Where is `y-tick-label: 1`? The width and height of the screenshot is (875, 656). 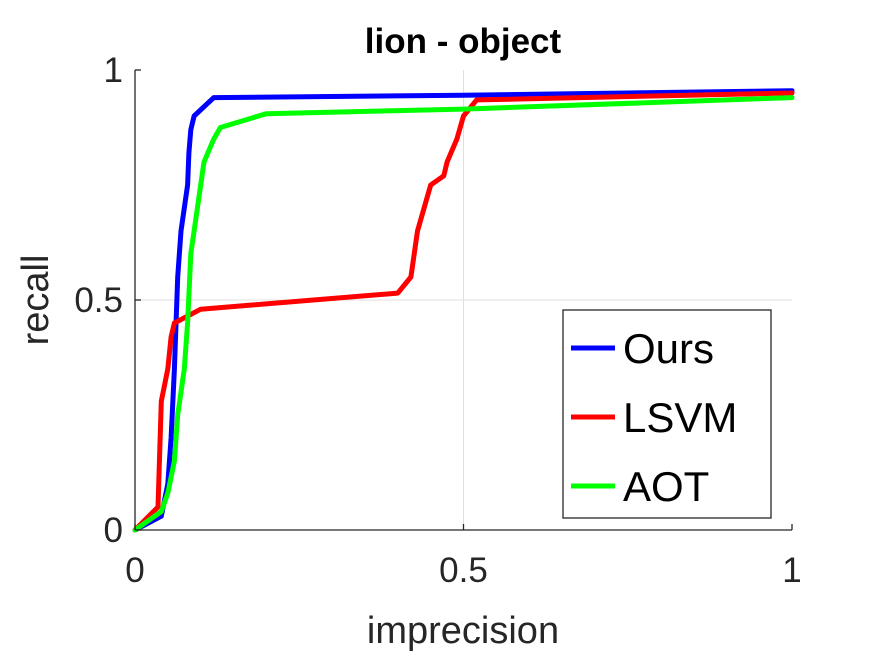 y-tick-label: 1 is located at coordinates (113, 70).